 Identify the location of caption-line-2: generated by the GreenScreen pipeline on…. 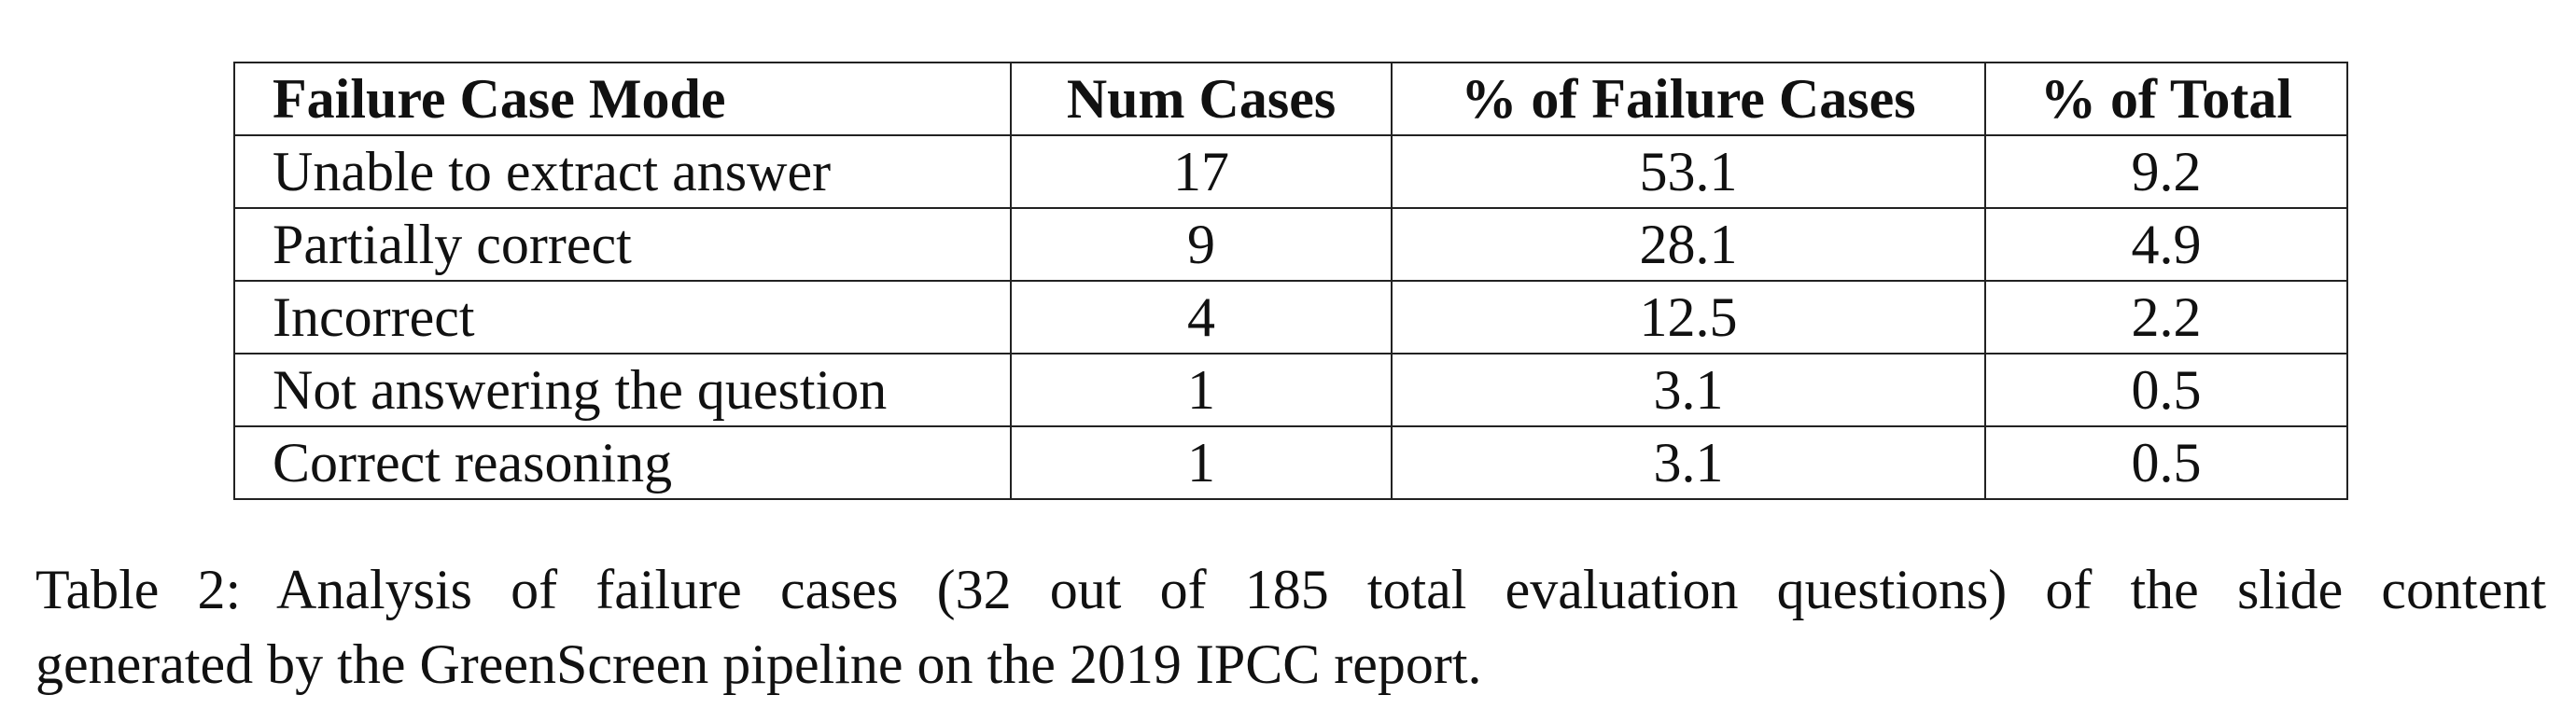
(758, 664).